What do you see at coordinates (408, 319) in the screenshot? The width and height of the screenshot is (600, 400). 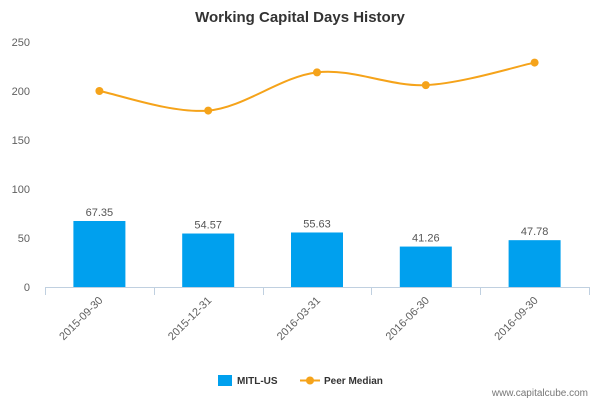 I see `x-tick-label: 2016-06-30` at bounding box center [408, 319].